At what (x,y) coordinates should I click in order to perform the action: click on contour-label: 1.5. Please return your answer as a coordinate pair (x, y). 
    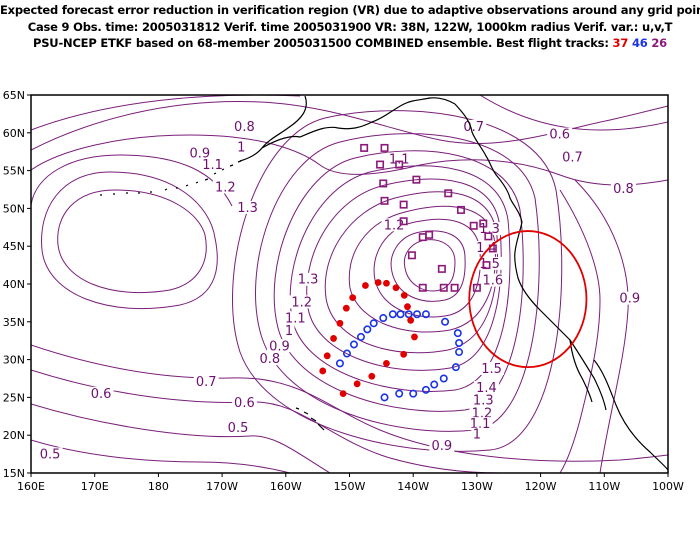
    Looking at the image, I should click on (491, 369).